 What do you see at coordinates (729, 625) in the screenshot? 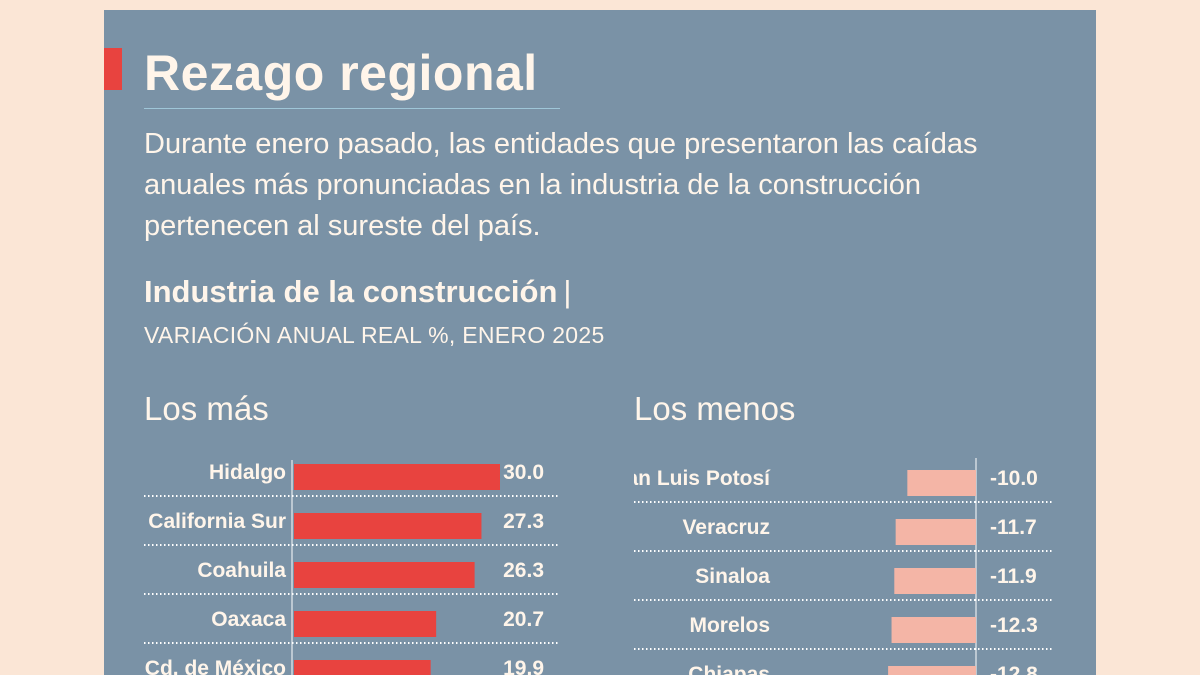
I see `category-label: Morelos` at bounding box center [729, 625].